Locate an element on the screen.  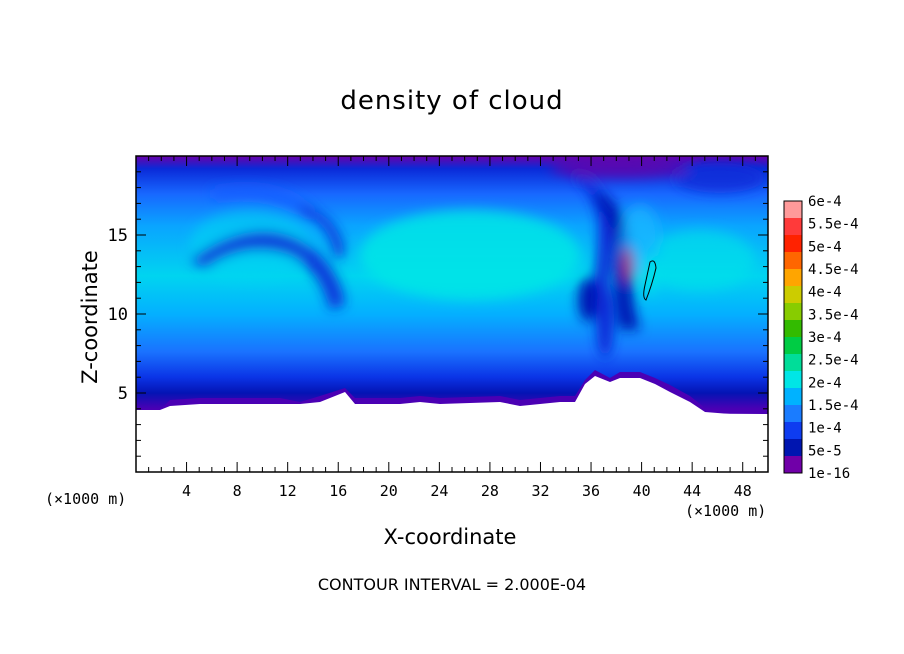
x-tick-label: 40 is located at coordinates (642, 491).